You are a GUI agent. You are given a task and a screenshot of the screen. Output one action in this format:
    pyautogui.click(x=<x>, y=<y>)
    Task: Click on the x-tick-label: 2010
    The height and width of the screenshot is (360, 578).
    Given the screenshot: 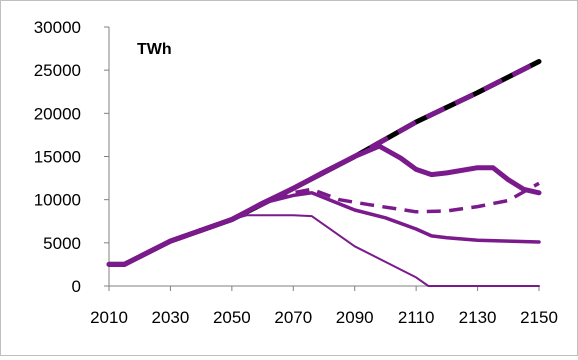 What is the action you would take?
    pyautogui.click(x=109, y=317)
    